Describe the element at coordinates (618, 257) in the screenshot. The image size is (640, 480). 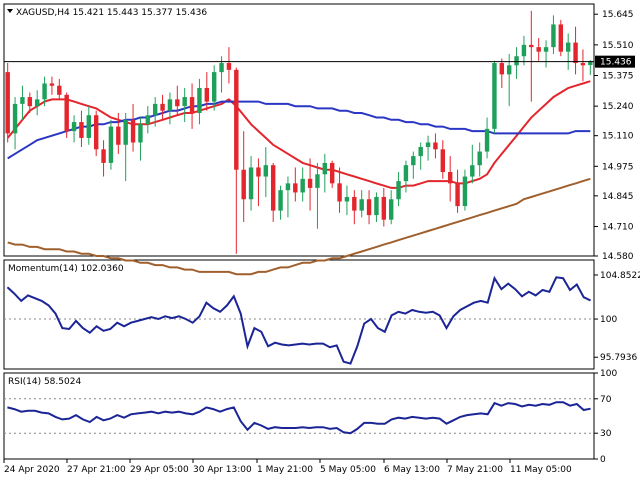
I see `y-tick-label: 14.580` at that location.